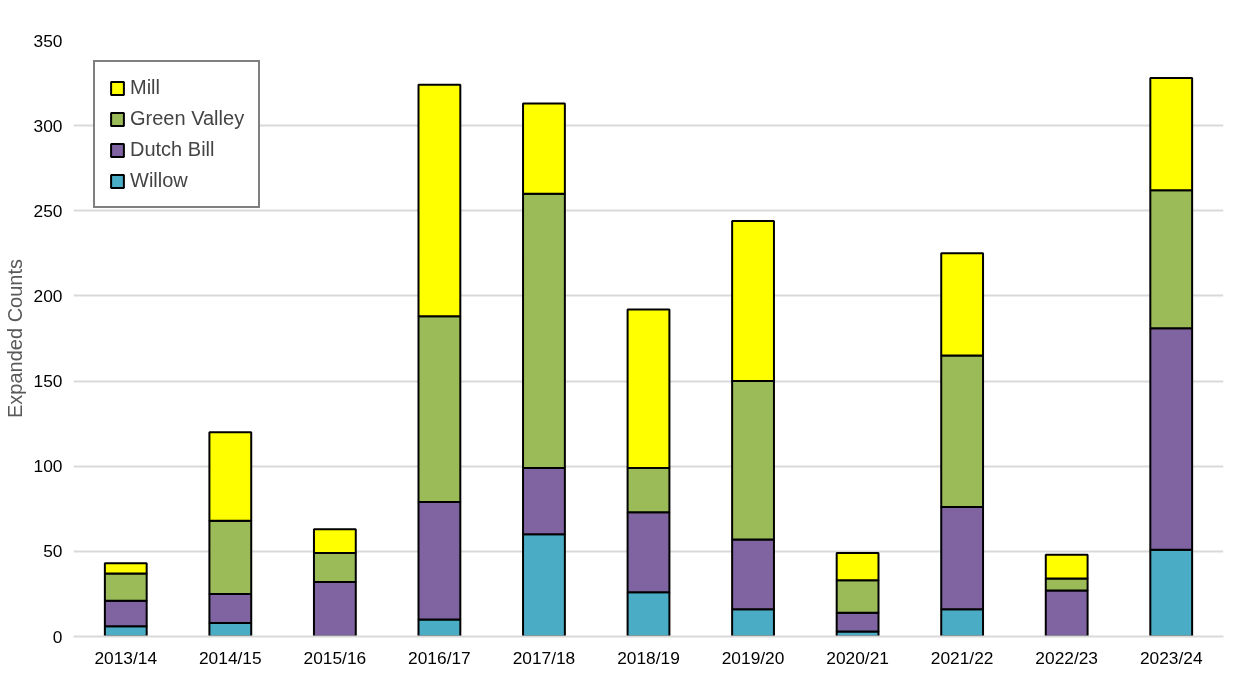  I want to click on x-tick-label: 2023/24, so click(1171, 657).